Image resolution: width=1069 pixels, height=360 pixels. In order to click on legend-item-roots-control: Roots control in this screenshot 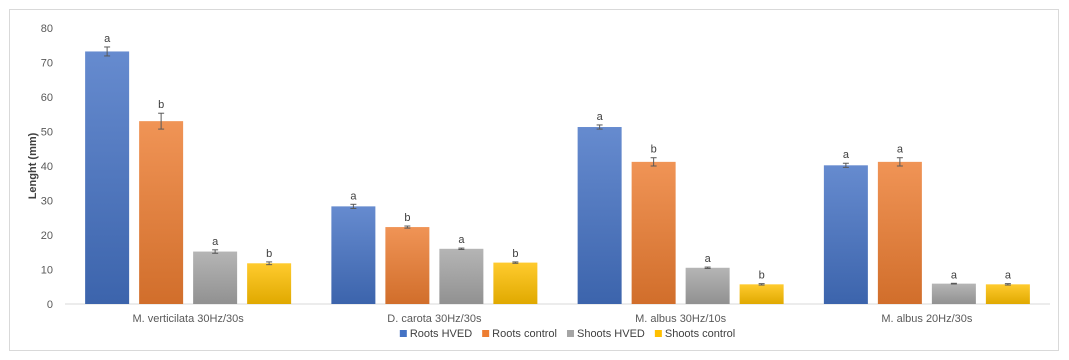, I will do `click(519, 334)`.